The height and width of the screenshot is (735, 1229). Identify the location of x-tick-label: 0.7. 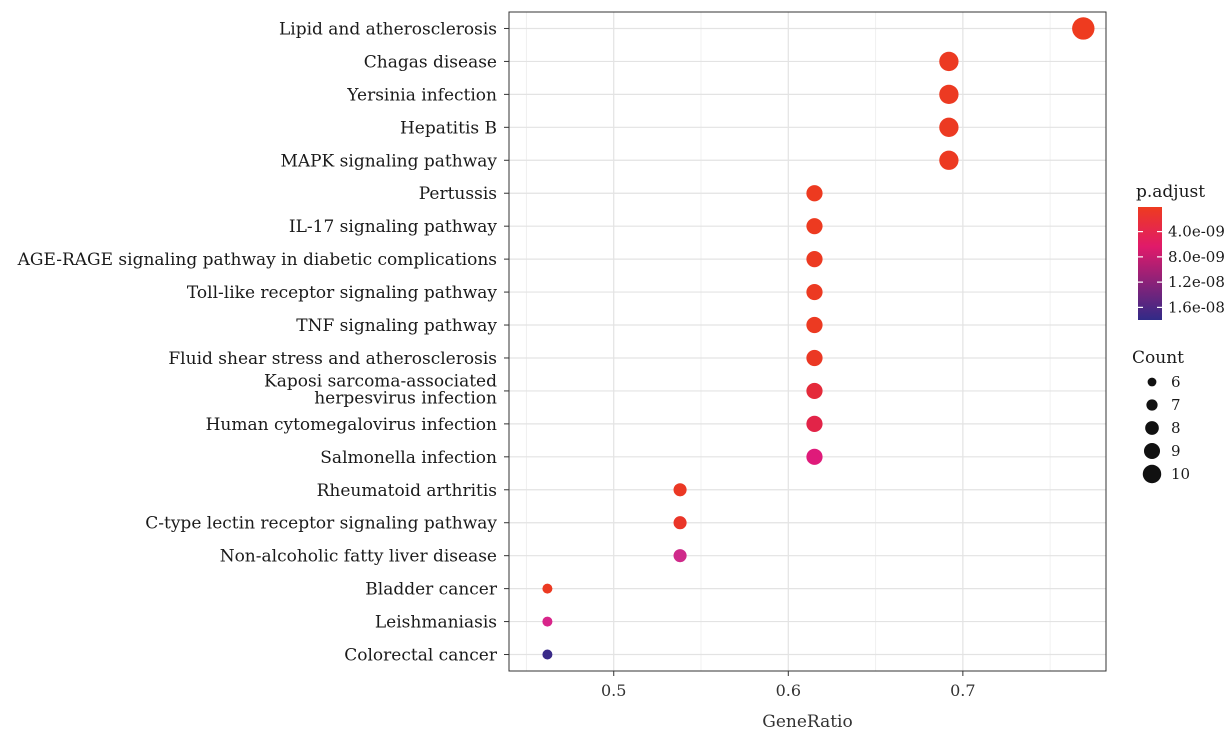
(962, 690).